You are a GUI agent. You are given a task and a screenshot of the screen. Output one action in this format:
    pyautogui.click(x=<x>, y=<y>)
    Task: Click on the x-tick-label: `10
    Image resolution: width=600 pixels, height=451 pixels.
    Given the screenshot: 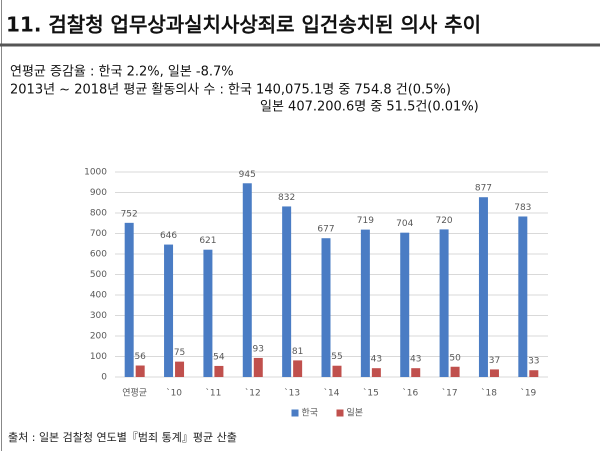 What is the action you would take?
    pyautogui.click(x=174, y=393)
    